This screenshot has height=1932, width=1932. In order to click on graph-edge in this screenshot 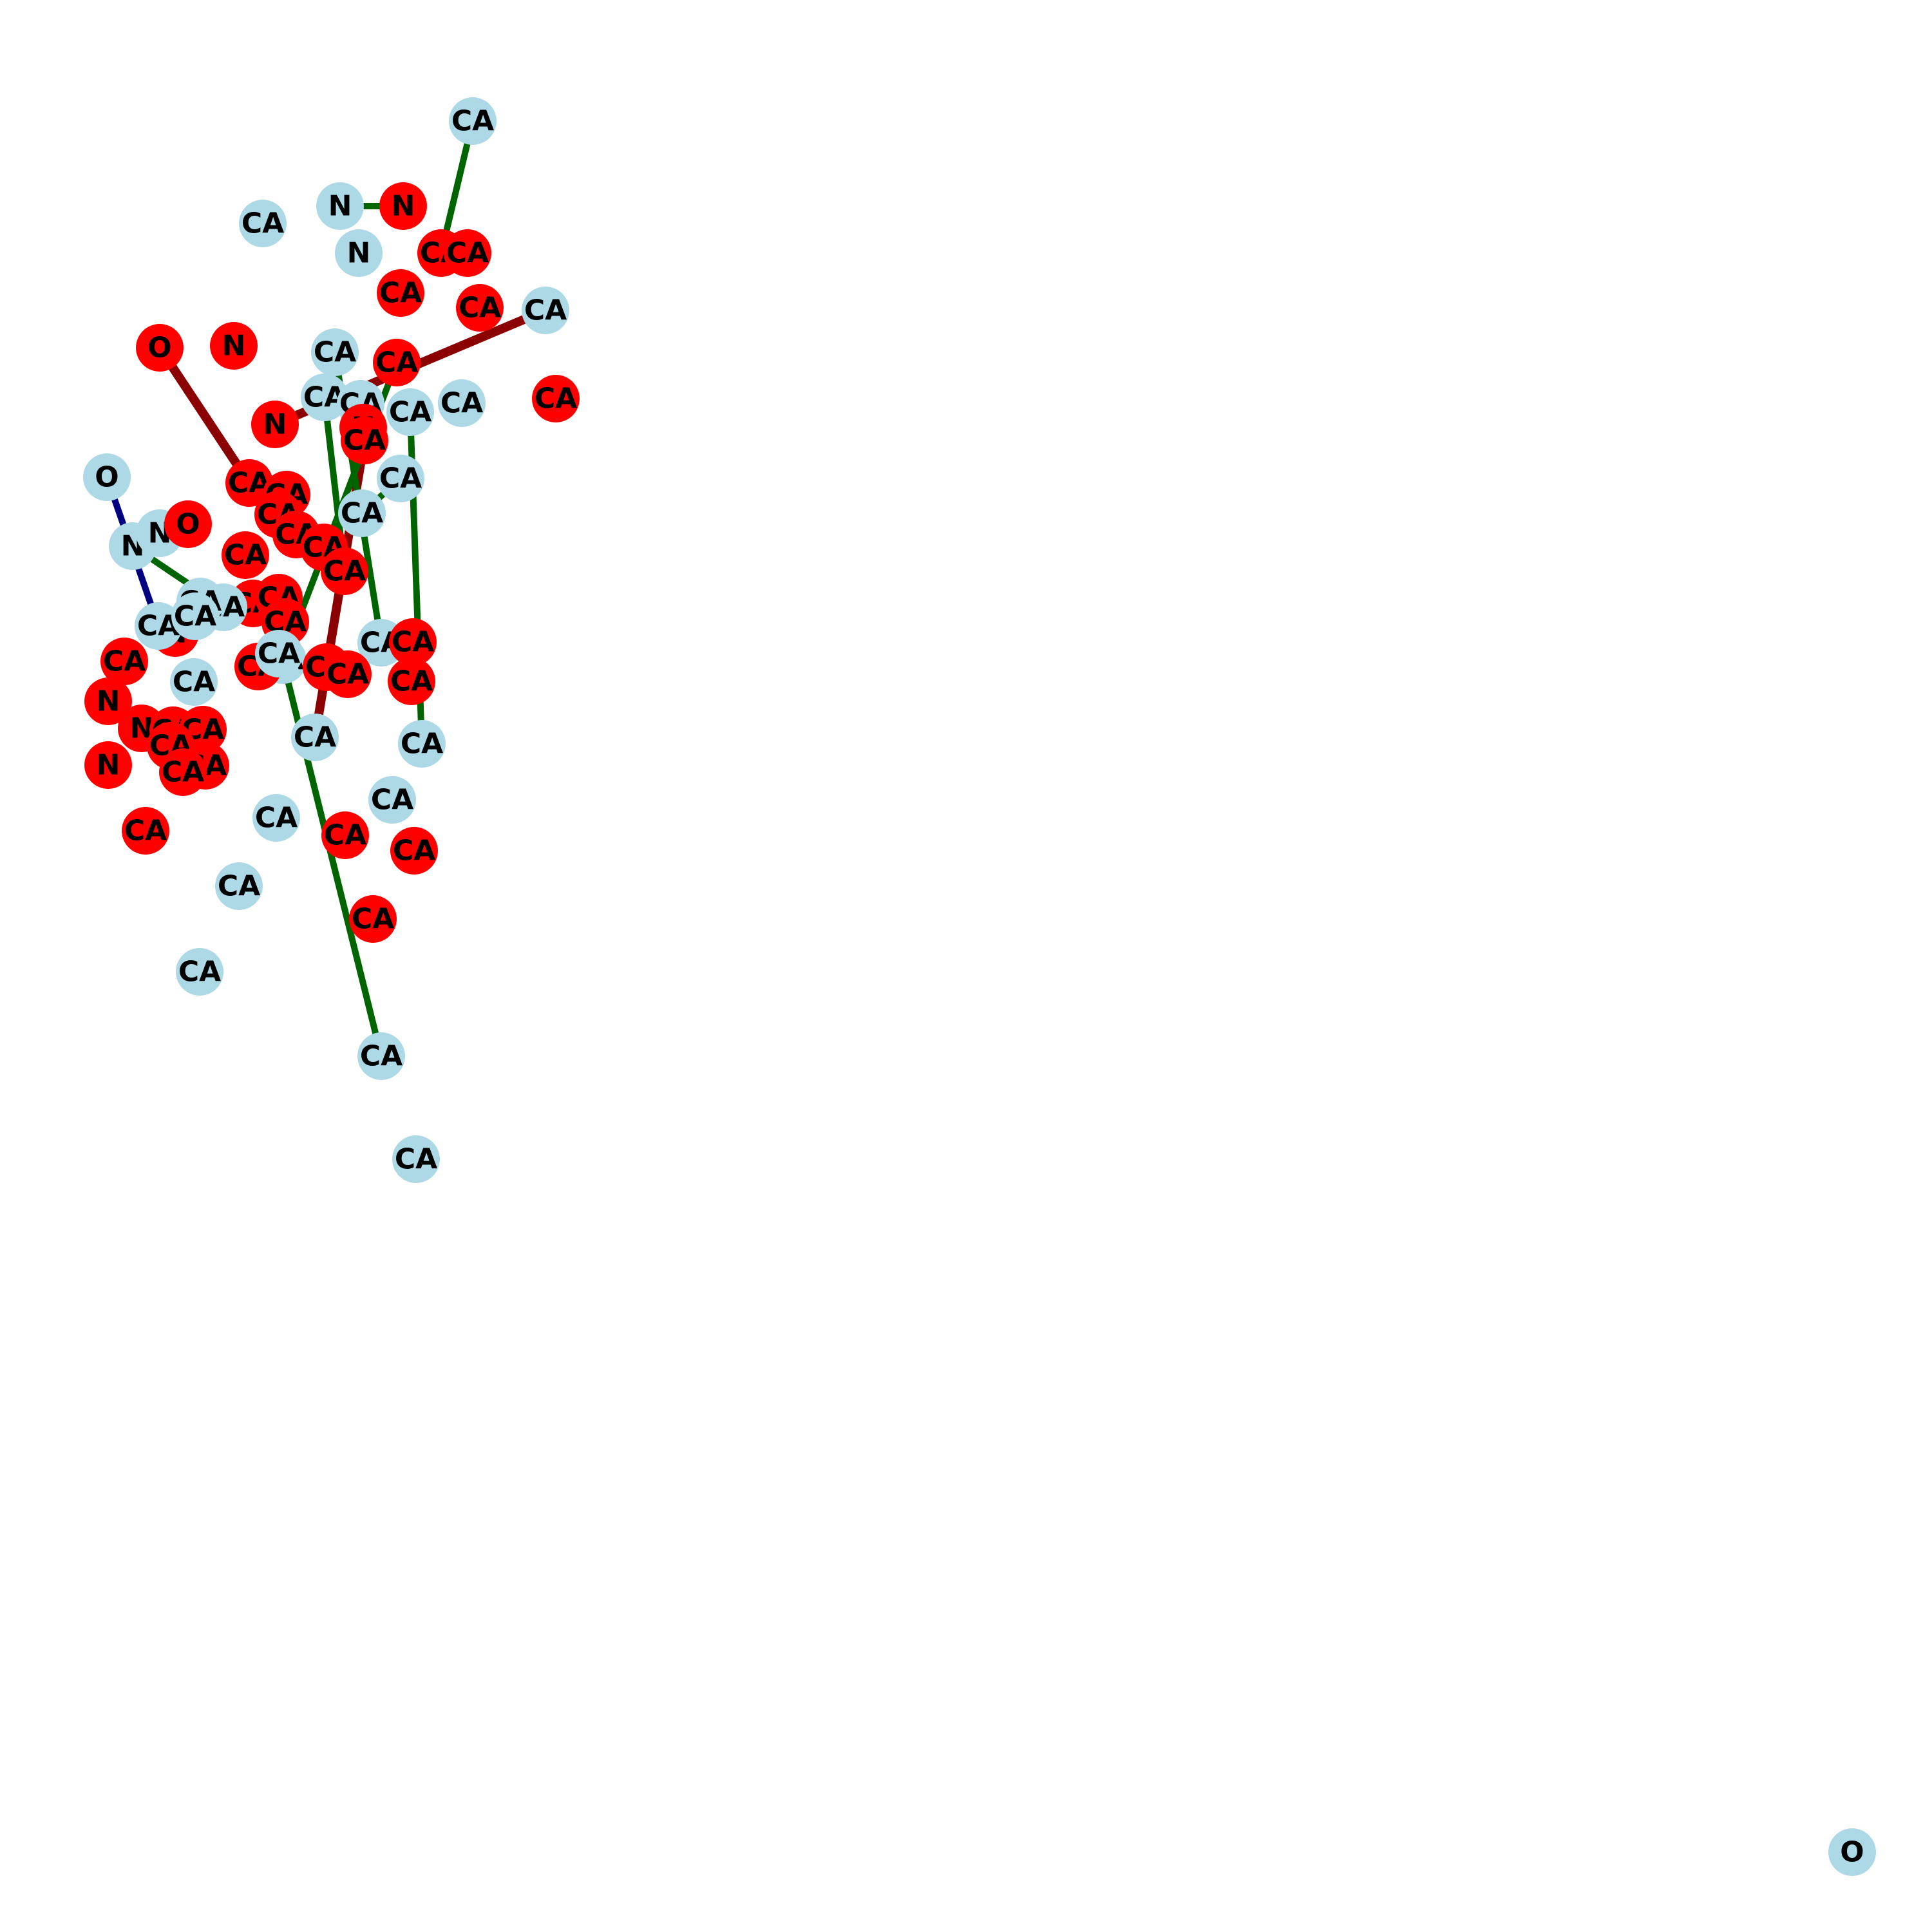, I will do `click(332, 858)`.